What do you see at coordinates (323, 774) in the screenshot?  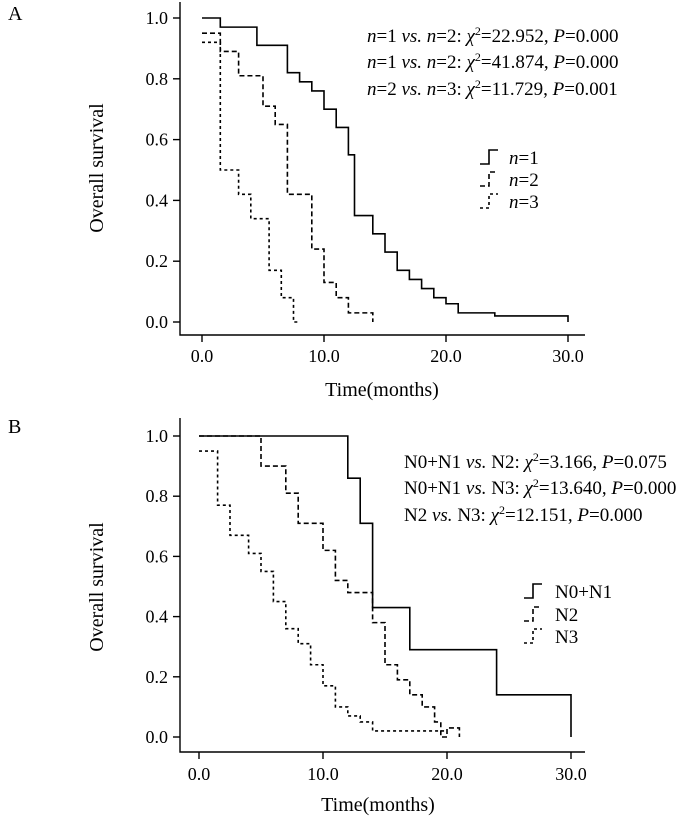 I see `panel-b-x-tick-label: 10.0` at bounding box center [323, 774].